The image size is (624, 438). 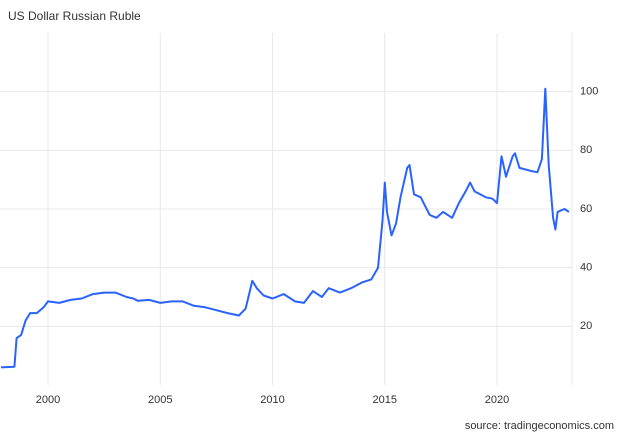 I want to click on x-tick-label: 2020, so click(x=497, y=400).